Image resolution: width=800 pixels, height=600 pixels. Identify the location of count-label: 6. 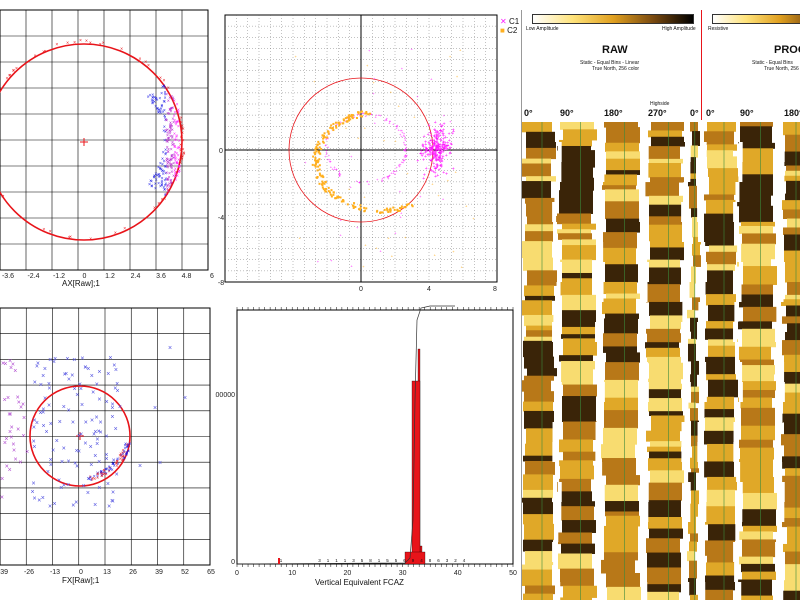
(438, 560).